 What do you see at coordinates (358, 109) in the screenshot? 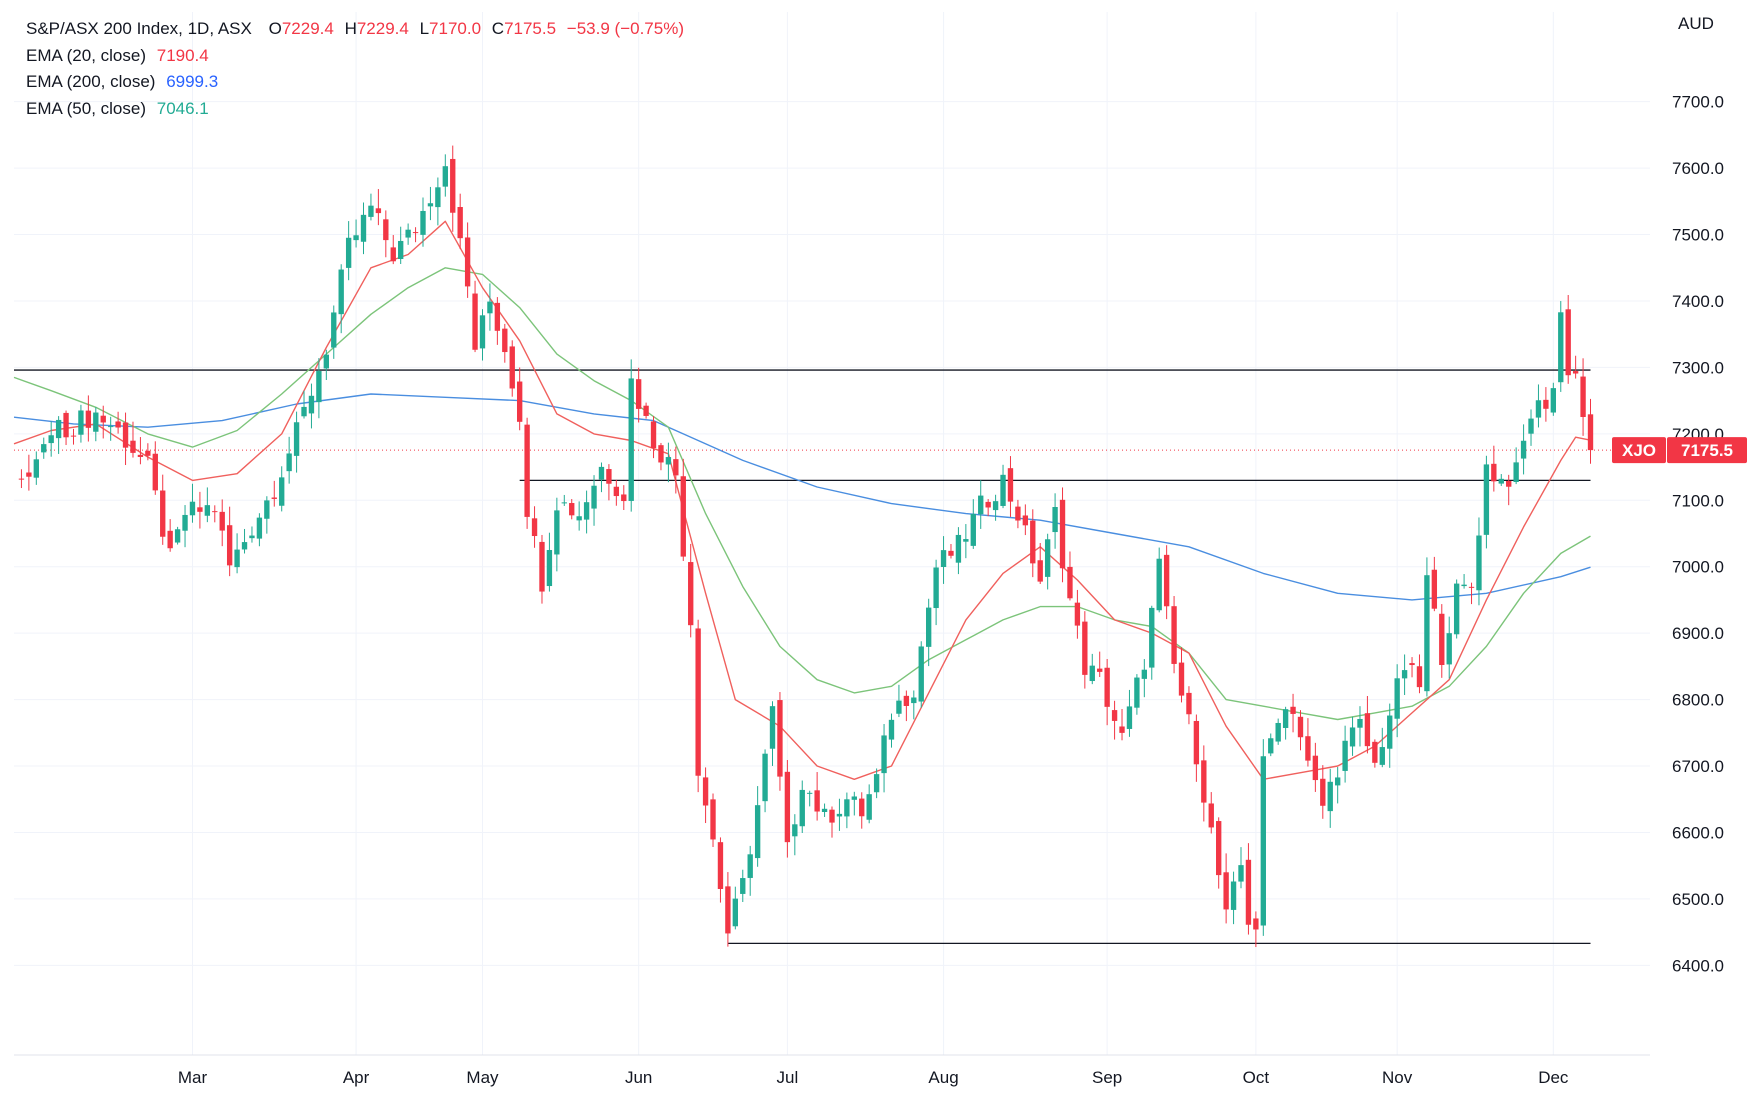
I see `indicator-ema50: EMA (50, close) 7046.1` at bounding box center [358, 109].